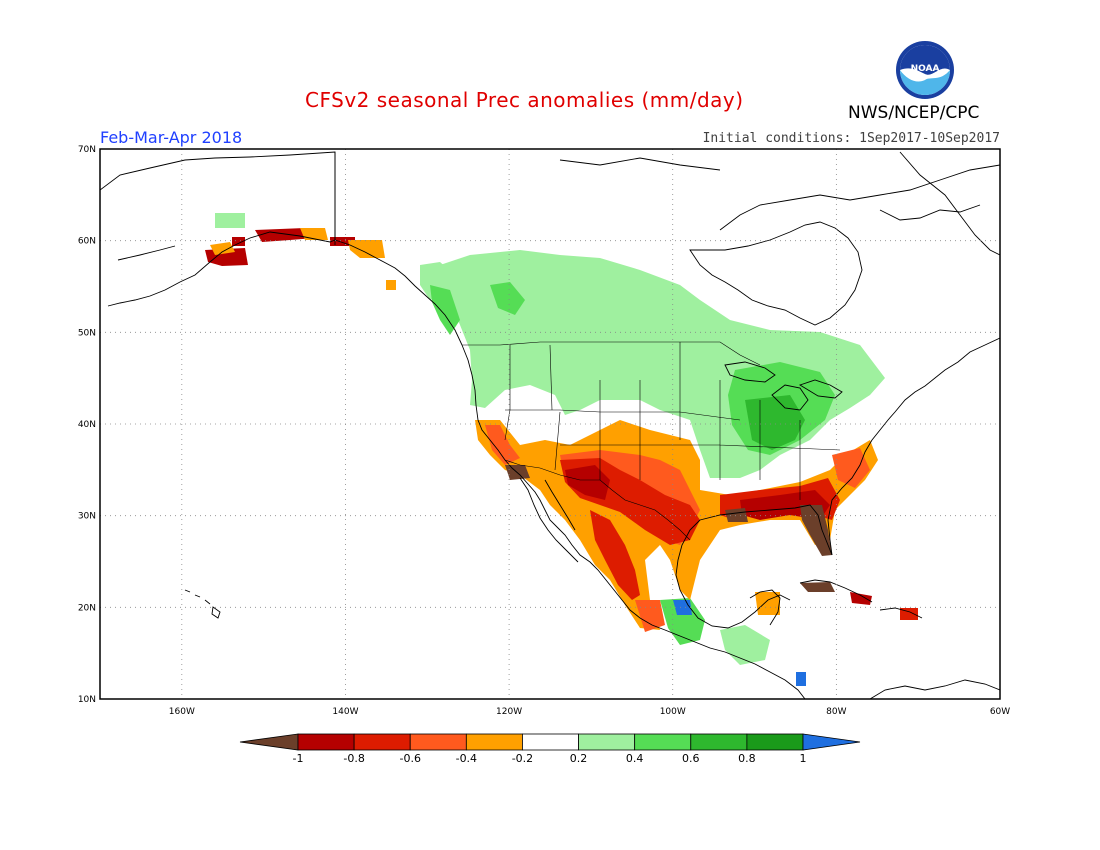  Describe the element at coordinates (87, 517) in the screenshot. I see `lat-label: 30N` at that location.